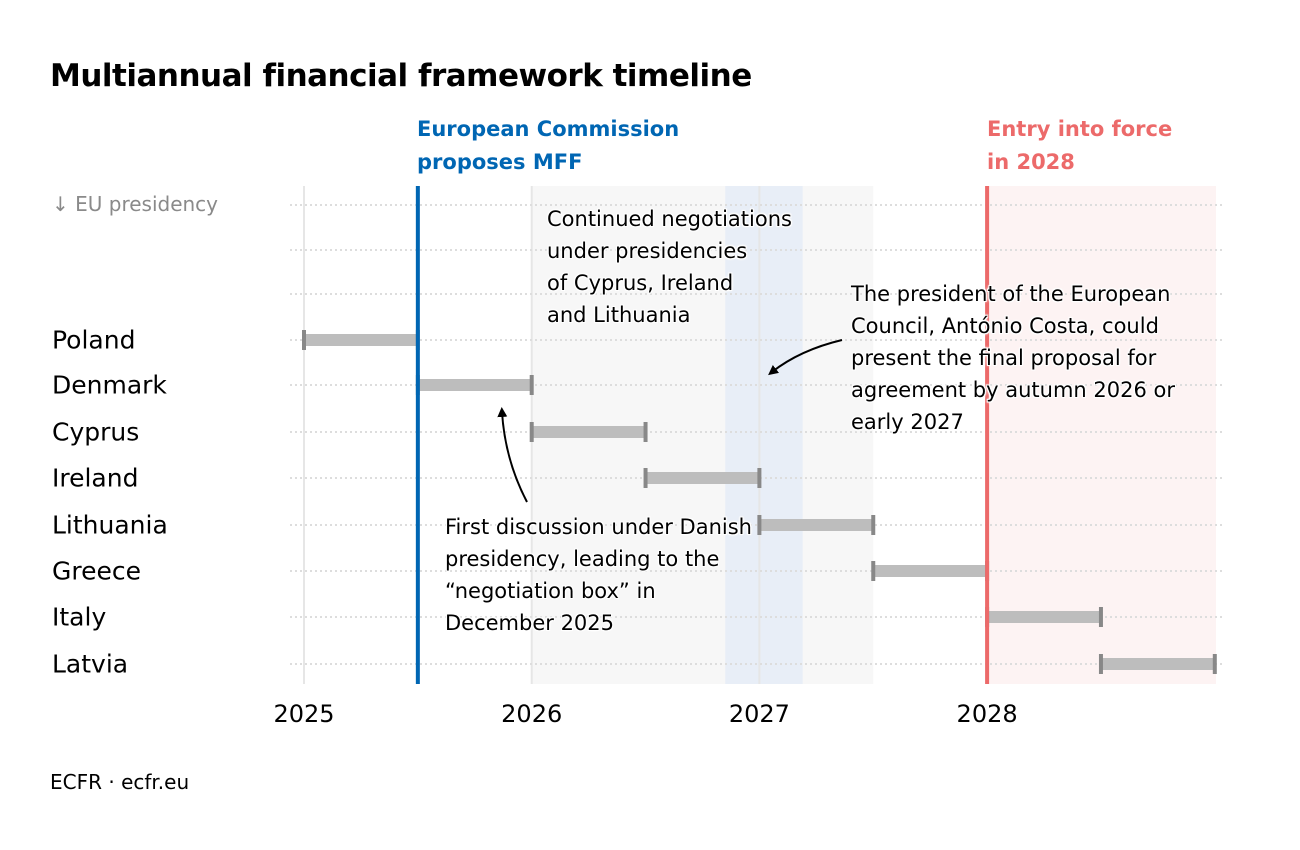 The height and width of the screenshot is (850, 1300). Describe the element at coordinates (548, 129) in the screenshot. I see `commission-label-line1: European Commission` at that location.